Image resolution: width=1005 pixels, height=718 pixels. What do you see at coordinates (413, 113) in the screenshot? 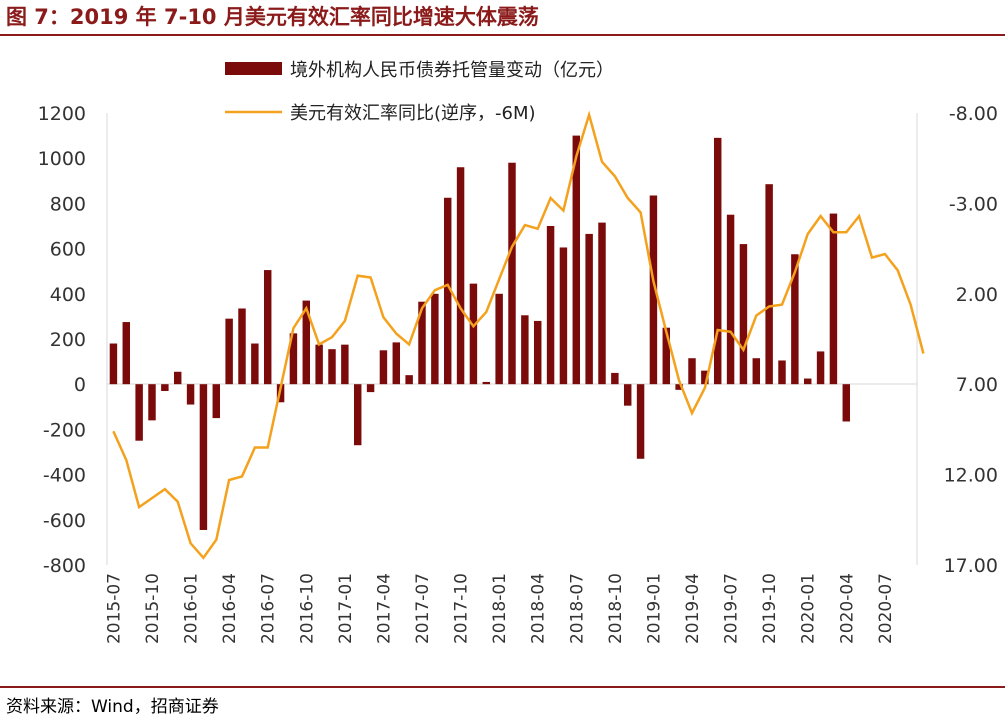
I see `legend-line-label: 美元有效汇率同比(逆序，-6M)` at bounding box center [413, 113].